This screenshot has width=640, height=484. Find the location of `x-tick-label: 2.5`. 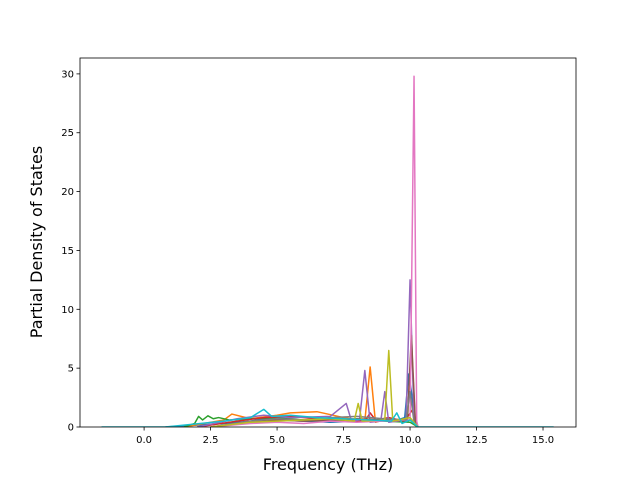

x-tick-label: 2.5 is located at coordinates (211, 440).